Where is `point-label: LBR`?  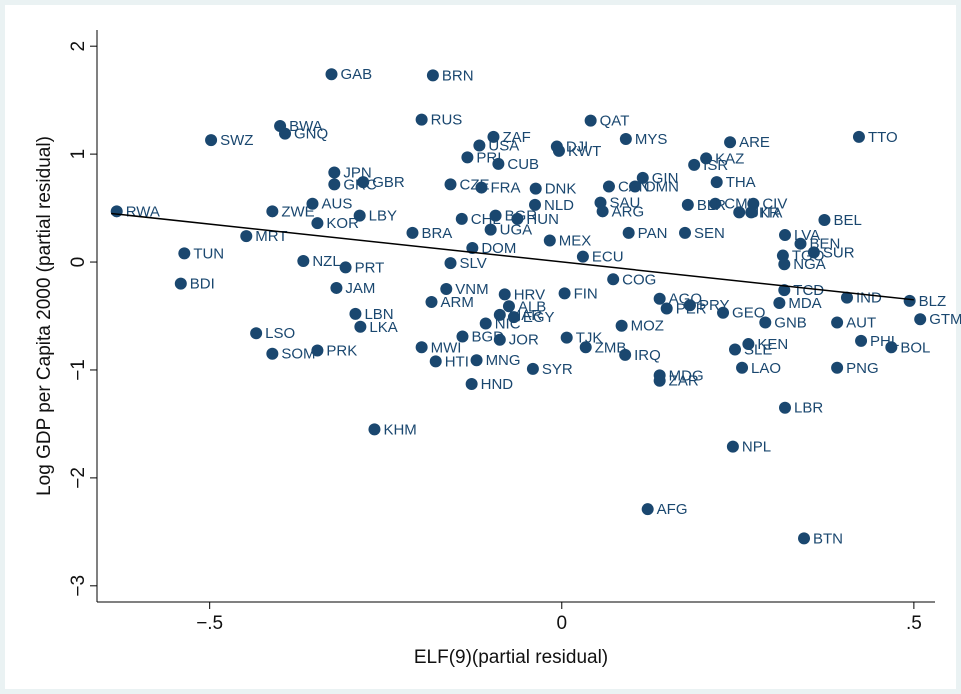
point-label: LBR is located at coordinates (808, 408).